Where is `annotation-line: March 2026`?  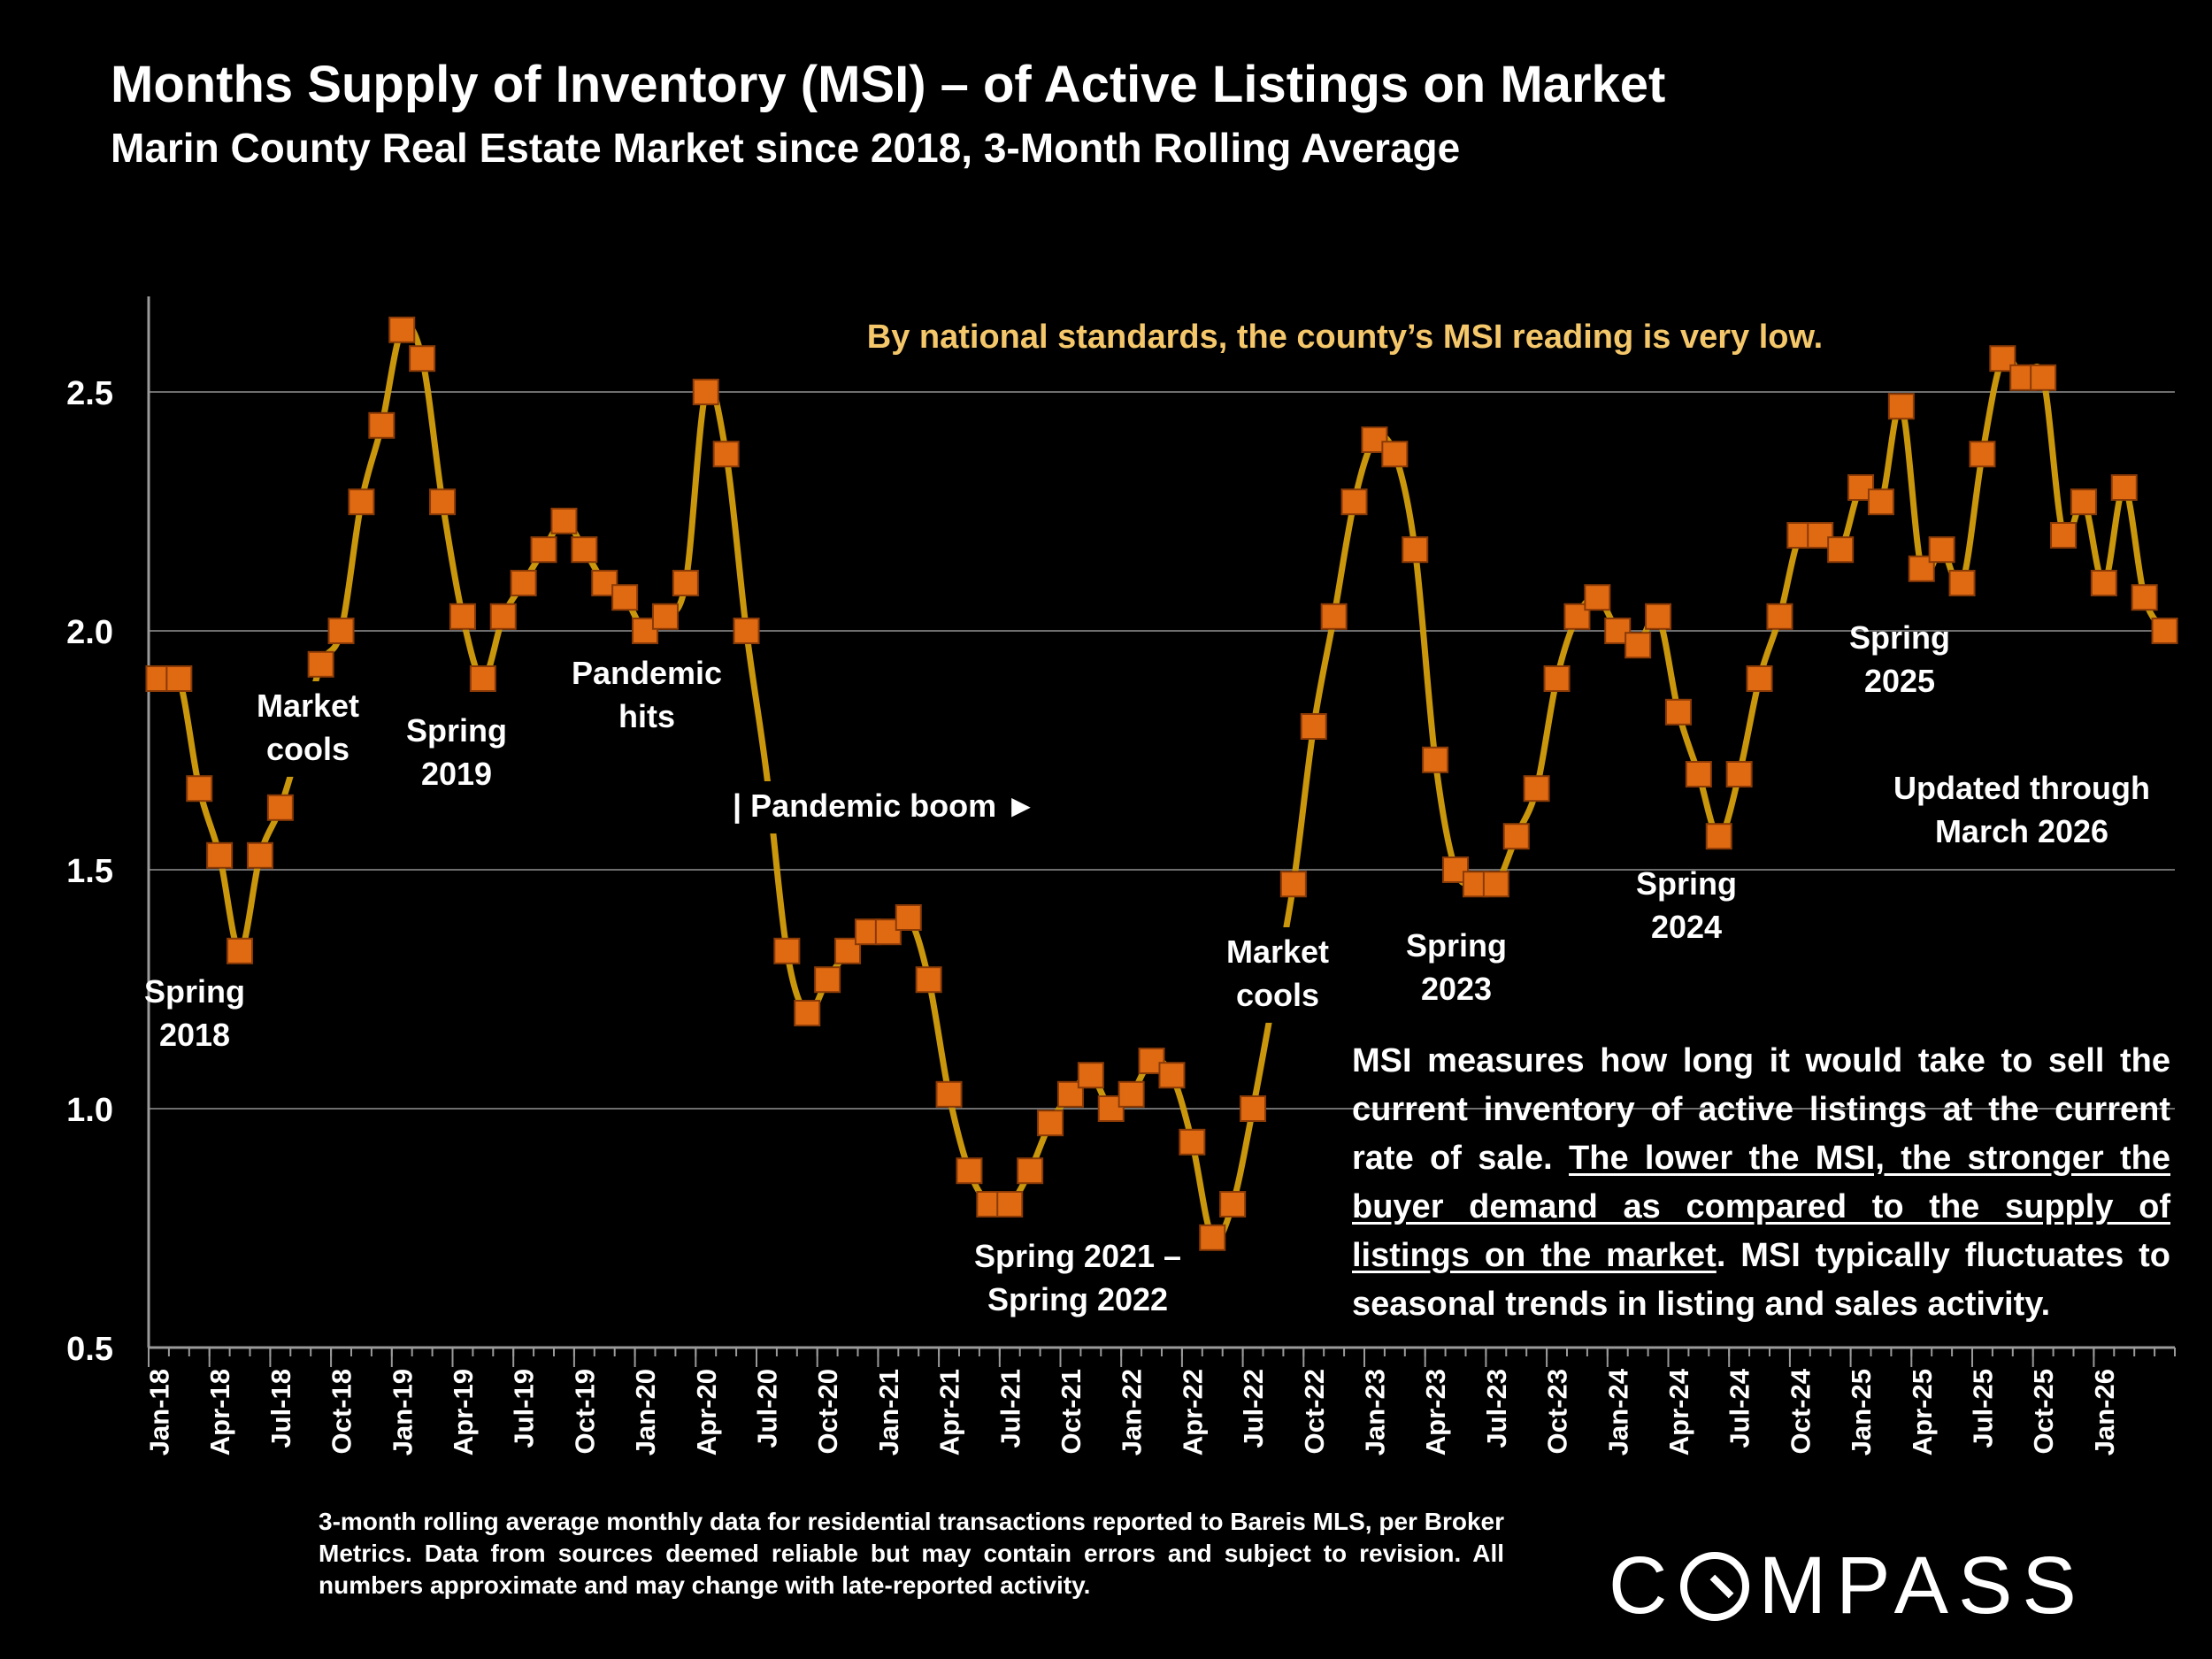
annotation-line: March 2026 is located at coordinates (2022, 831).